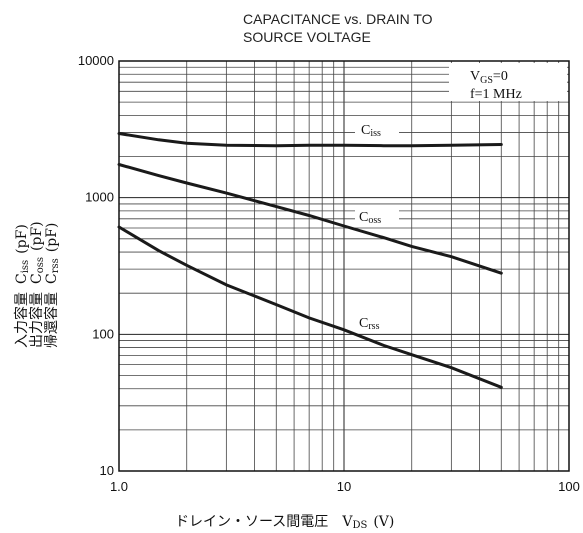  I want to click on series-label-ciss: Ciss, so click(377, 130).